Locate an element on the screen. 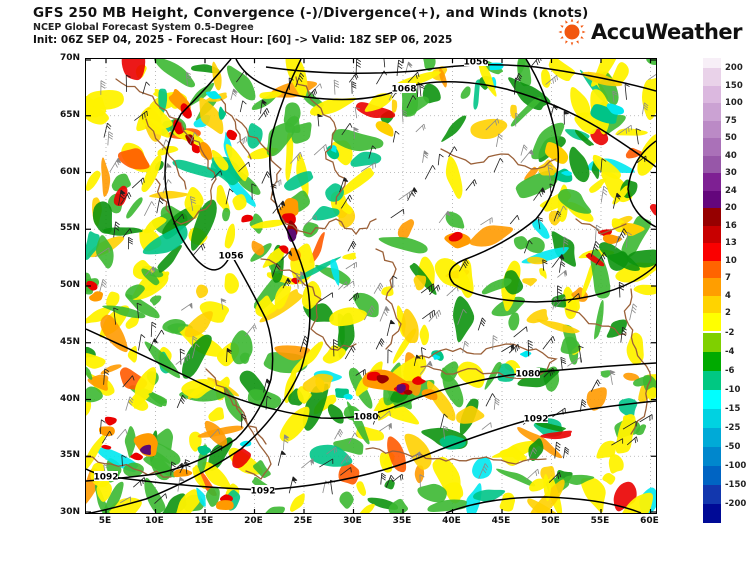 This screenshot has height=562, width=750. colorbar-label: 75 is located at coordinates (731, 120).